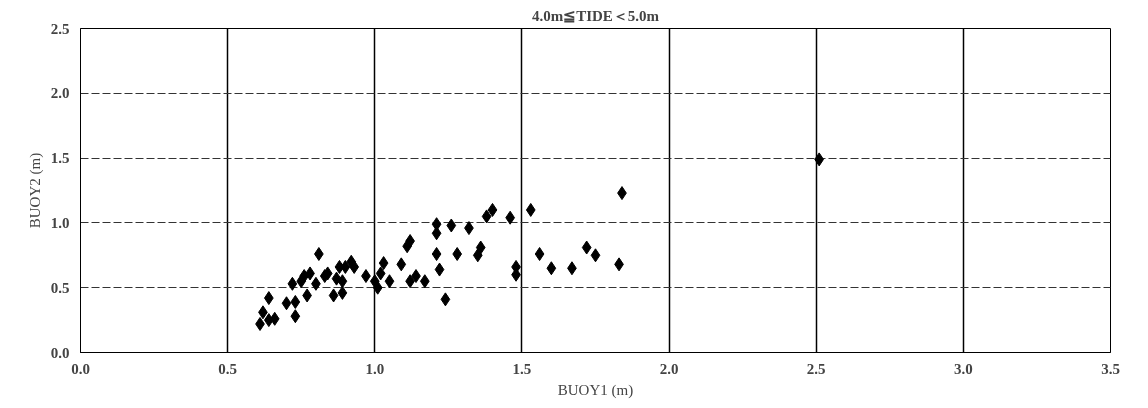 This screenshot has width=1148, height=408. I want to click on y-tick-label: 2.5, so click(60, 28).